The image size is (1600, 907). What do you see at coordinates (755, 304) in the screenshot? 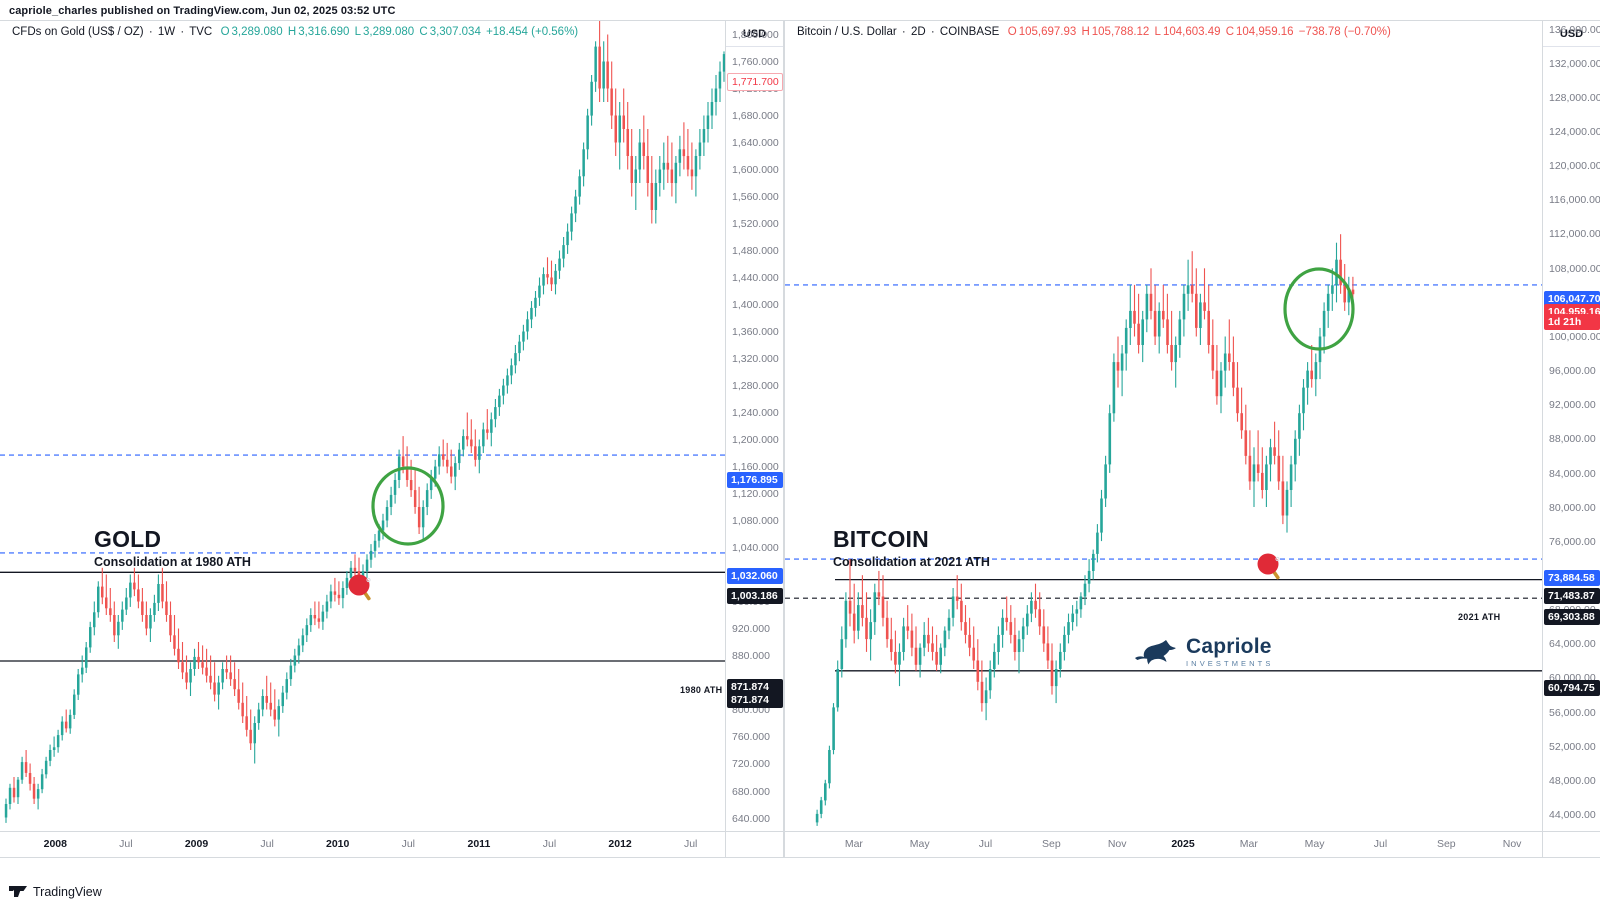
I see `price-tick: 1,400.000` at bounding box center [755, 304].